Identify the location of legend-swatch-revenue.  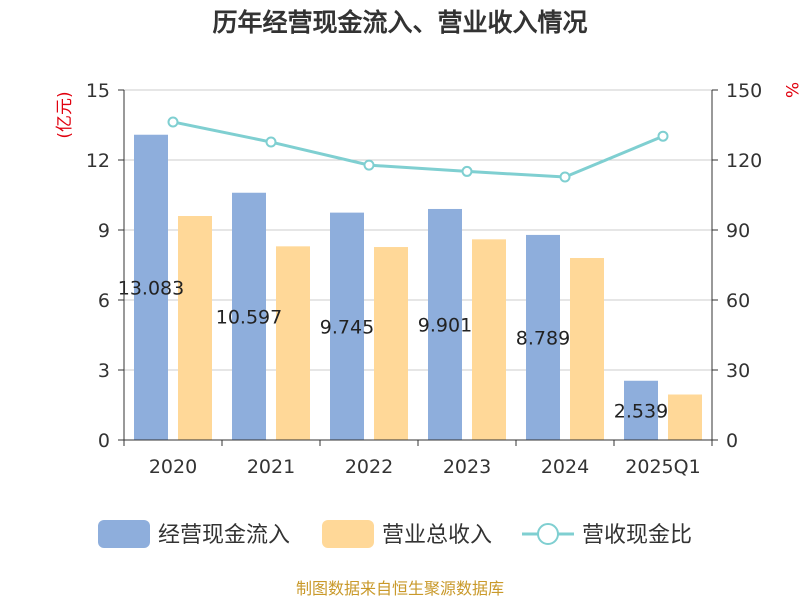
(348, 534).